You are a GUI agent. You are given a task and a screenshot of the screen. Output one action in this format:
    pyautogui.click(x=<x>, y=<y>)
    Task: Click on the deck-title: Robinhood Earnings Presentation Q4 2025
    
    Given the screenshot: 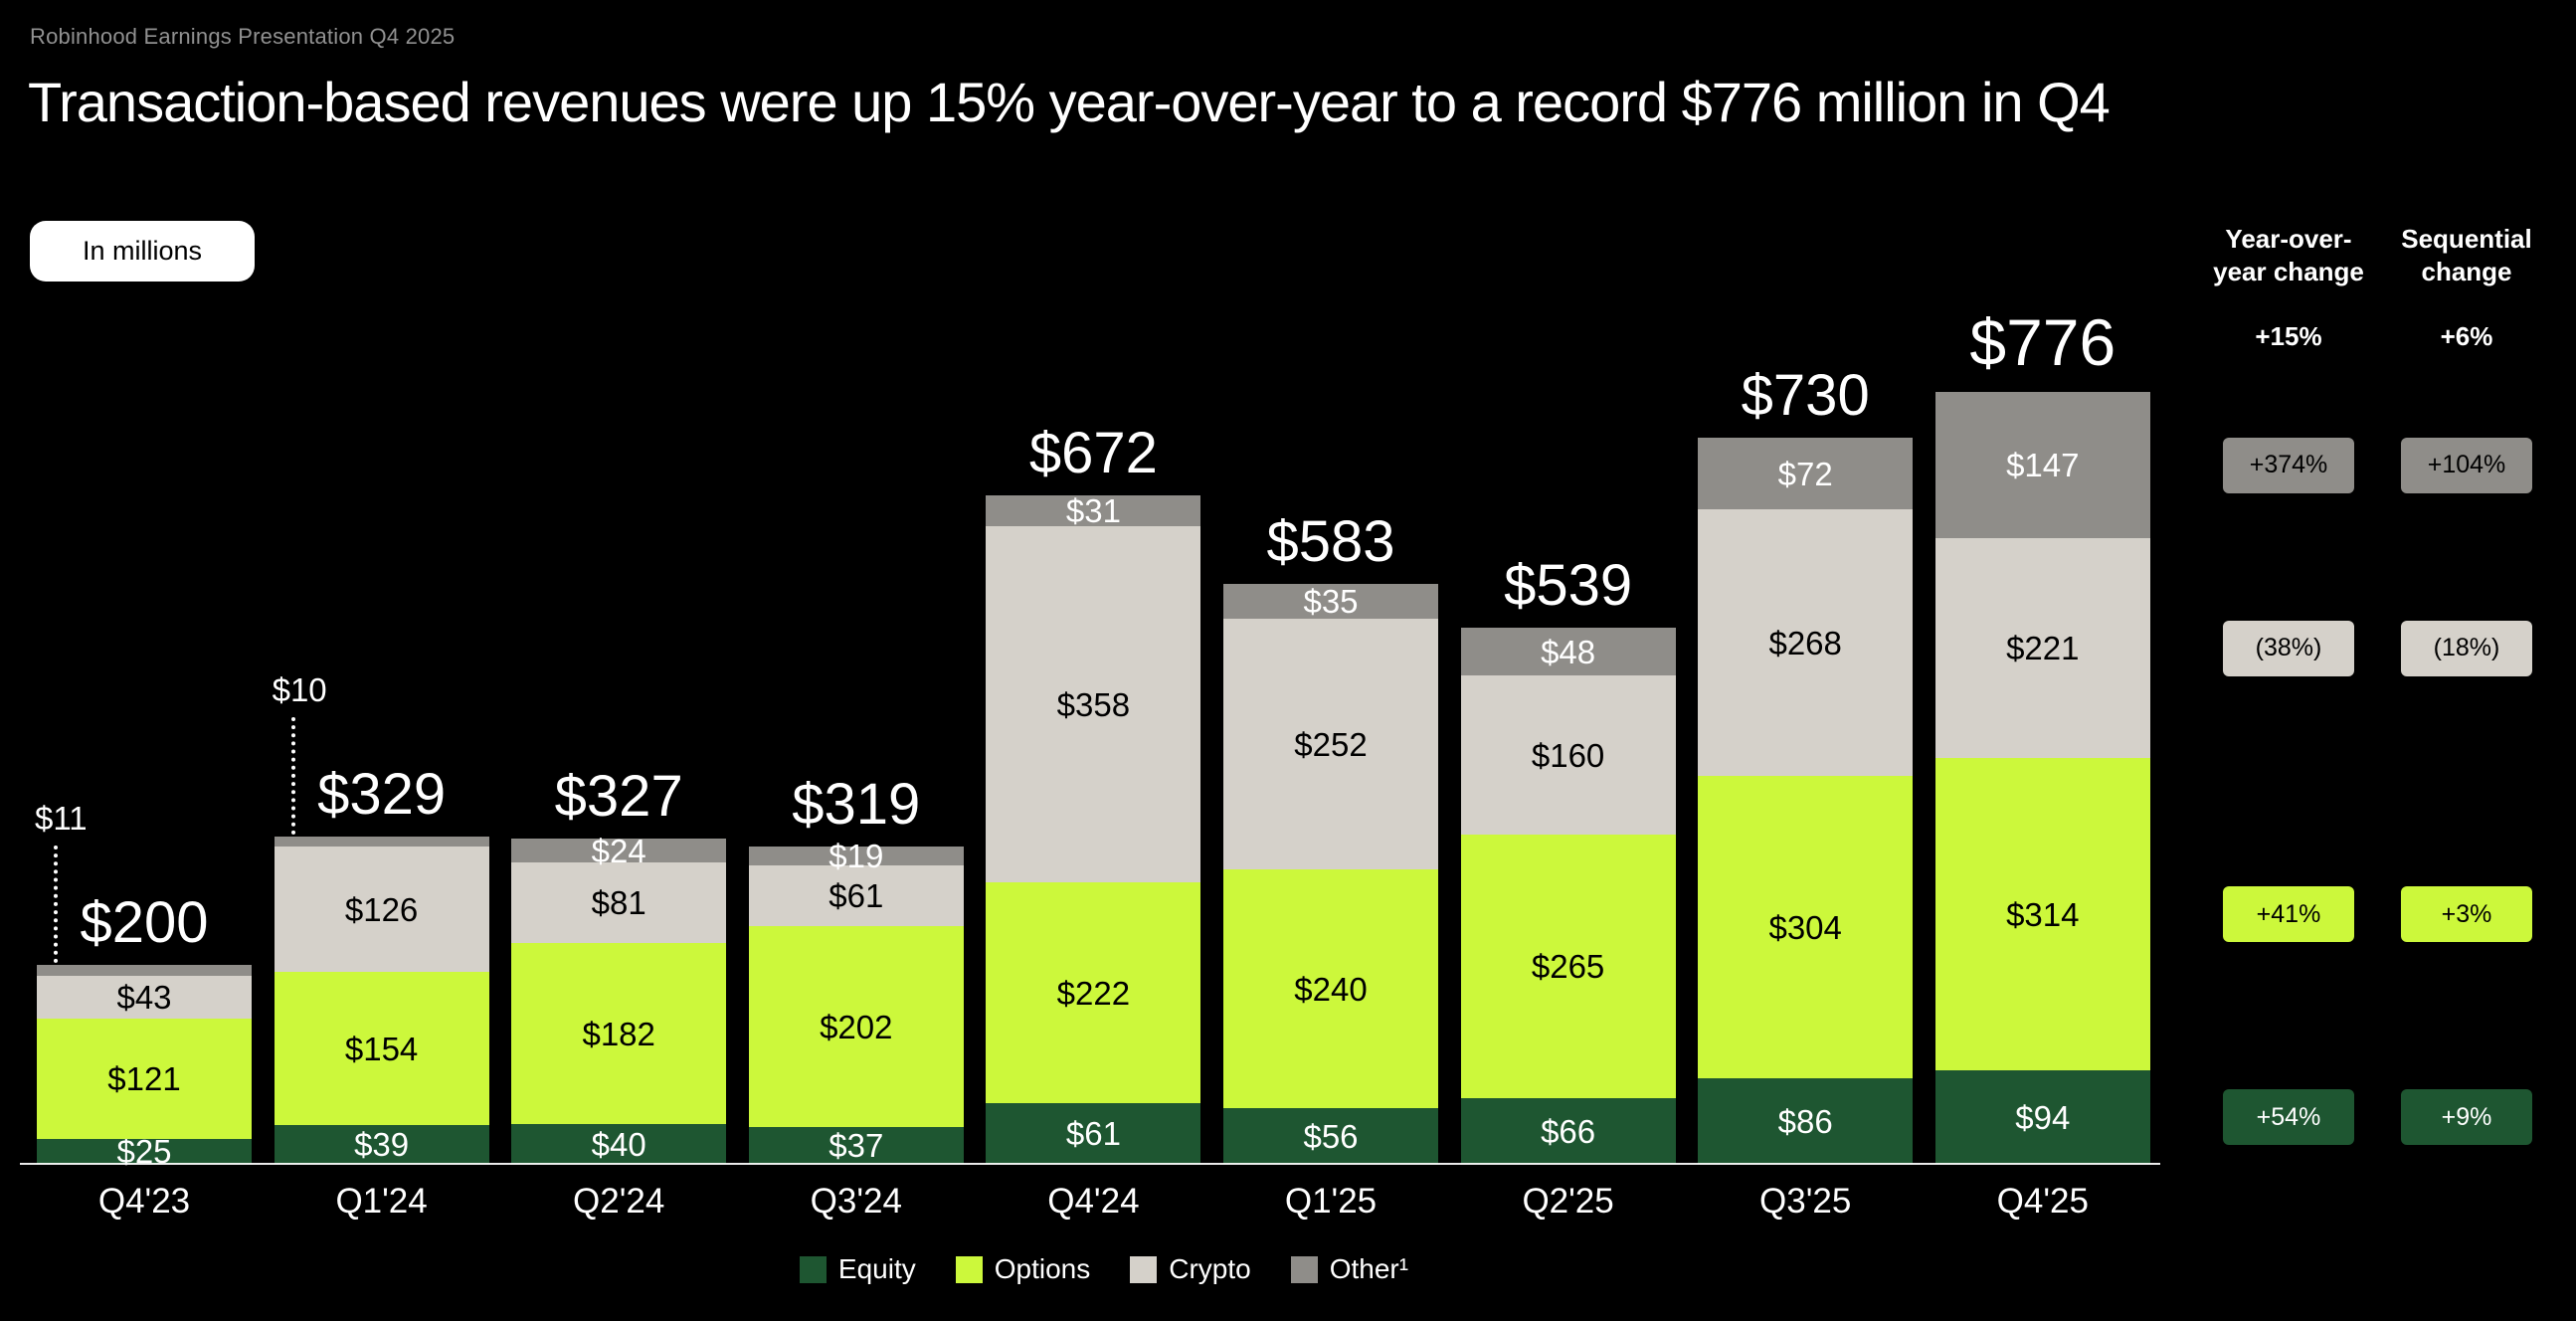 What is the action you would take?
    pyautogui.click(x=243, y=36)
    